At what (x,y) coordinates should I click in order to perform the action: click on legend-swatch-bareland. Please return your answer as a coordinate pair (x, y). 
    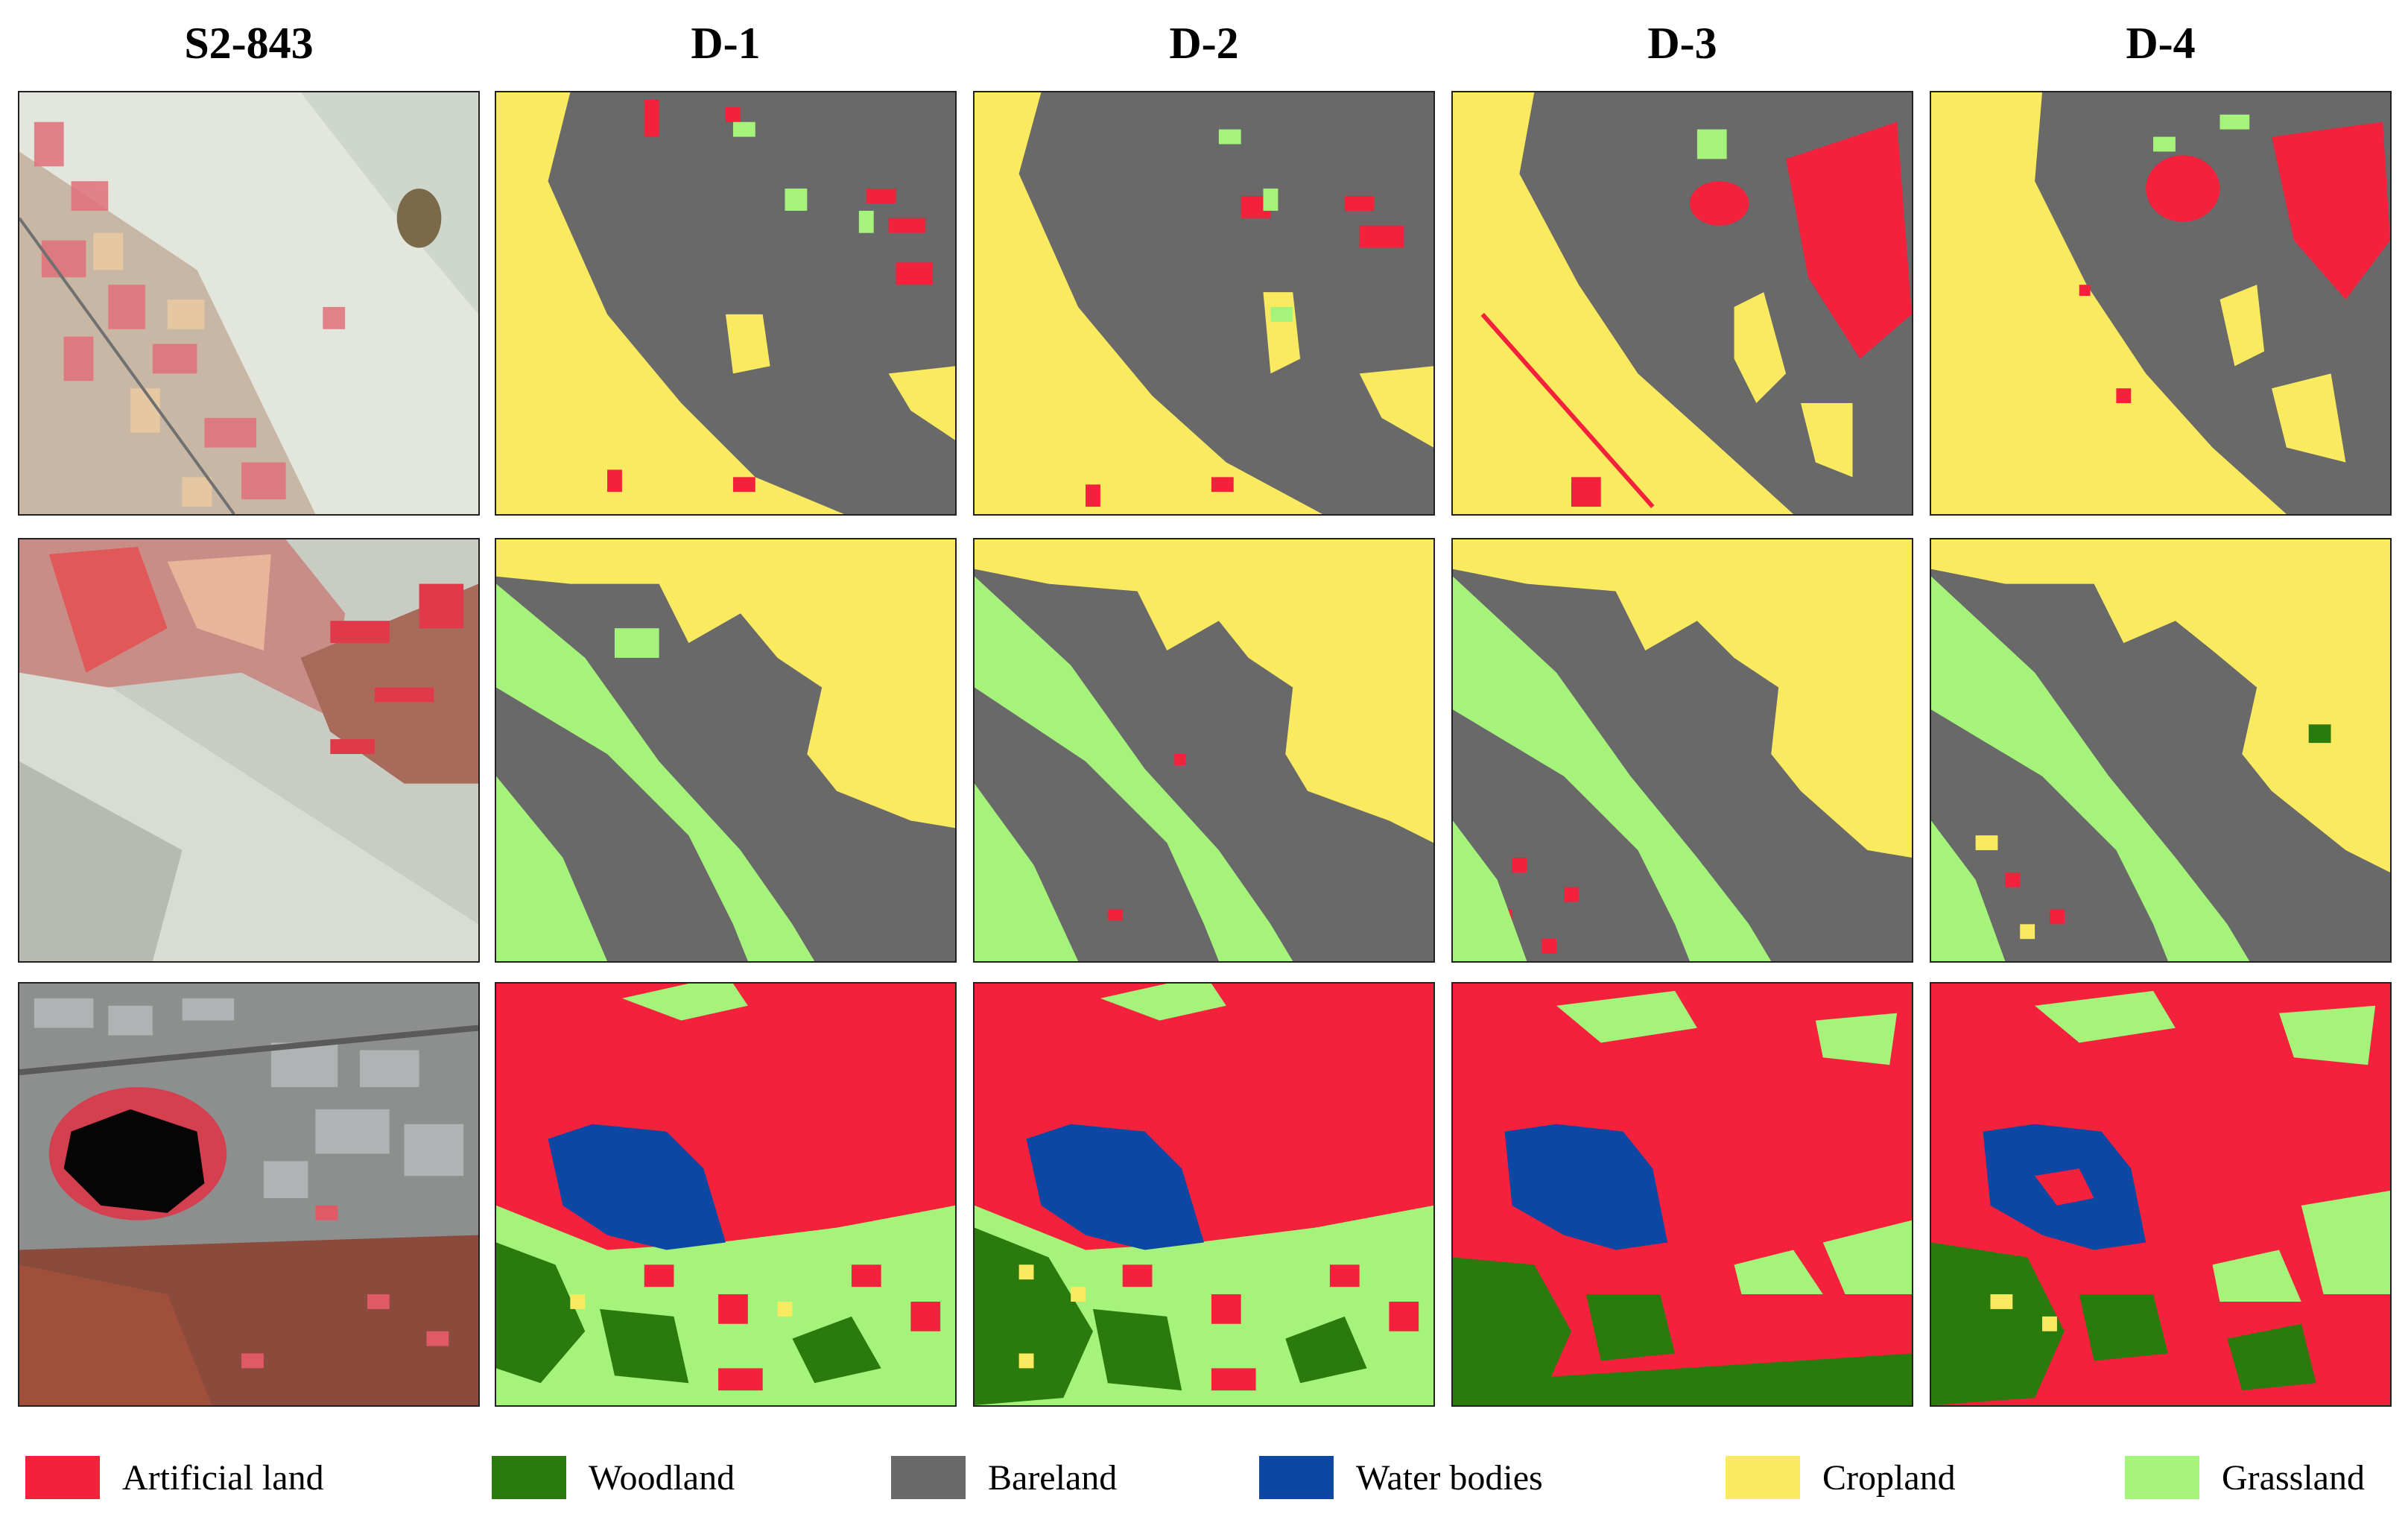
    Looking at the image, I should click on (928, 1477).